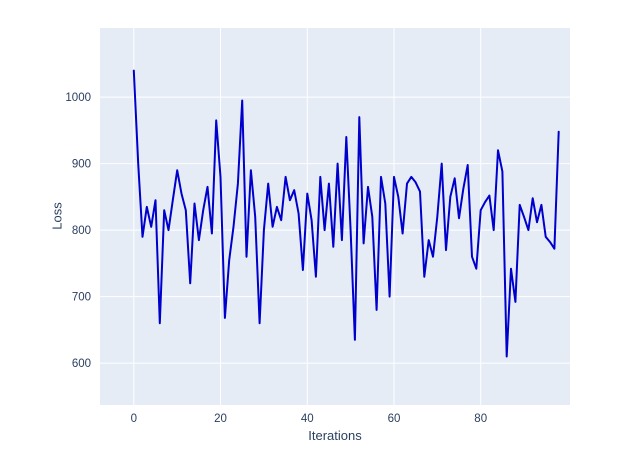 This screenshot has width=621, height=472. I want to click on x-axis-tick-labels: 0 20 40 60 80, so click(309, 419).